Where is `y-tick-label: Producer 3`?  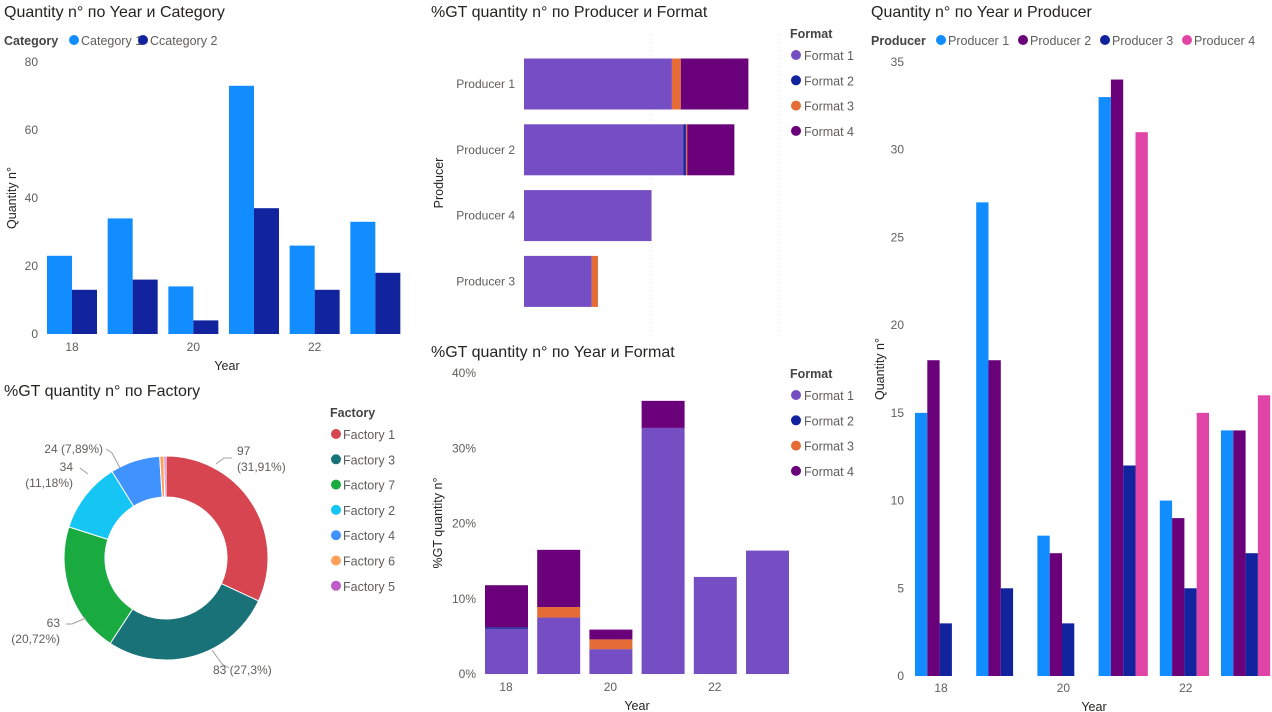
y-tick-label: Producer 3 is located at coordinates (485, 281).